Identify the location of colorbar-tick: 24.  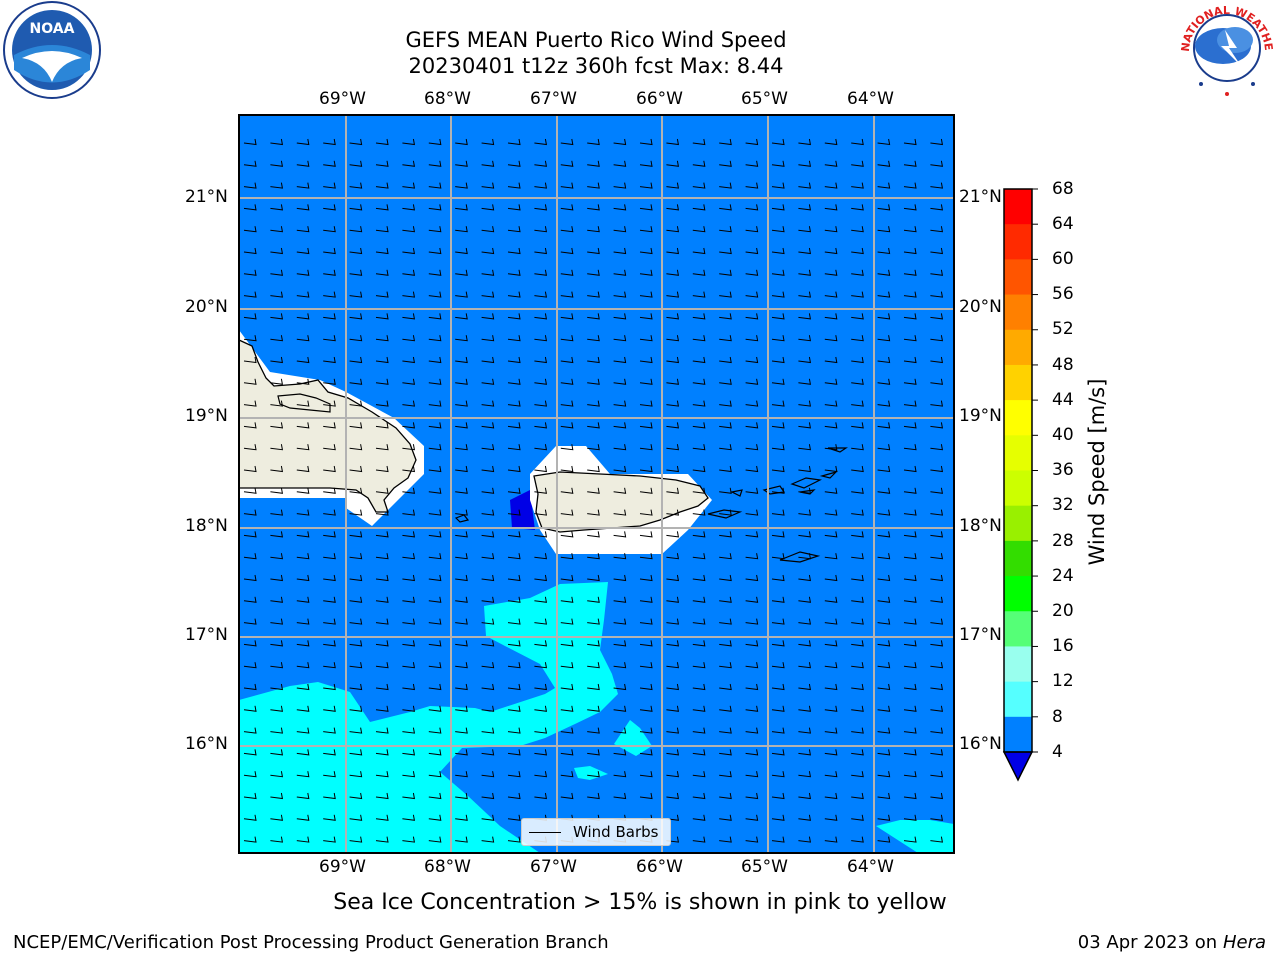
(1063, 576).